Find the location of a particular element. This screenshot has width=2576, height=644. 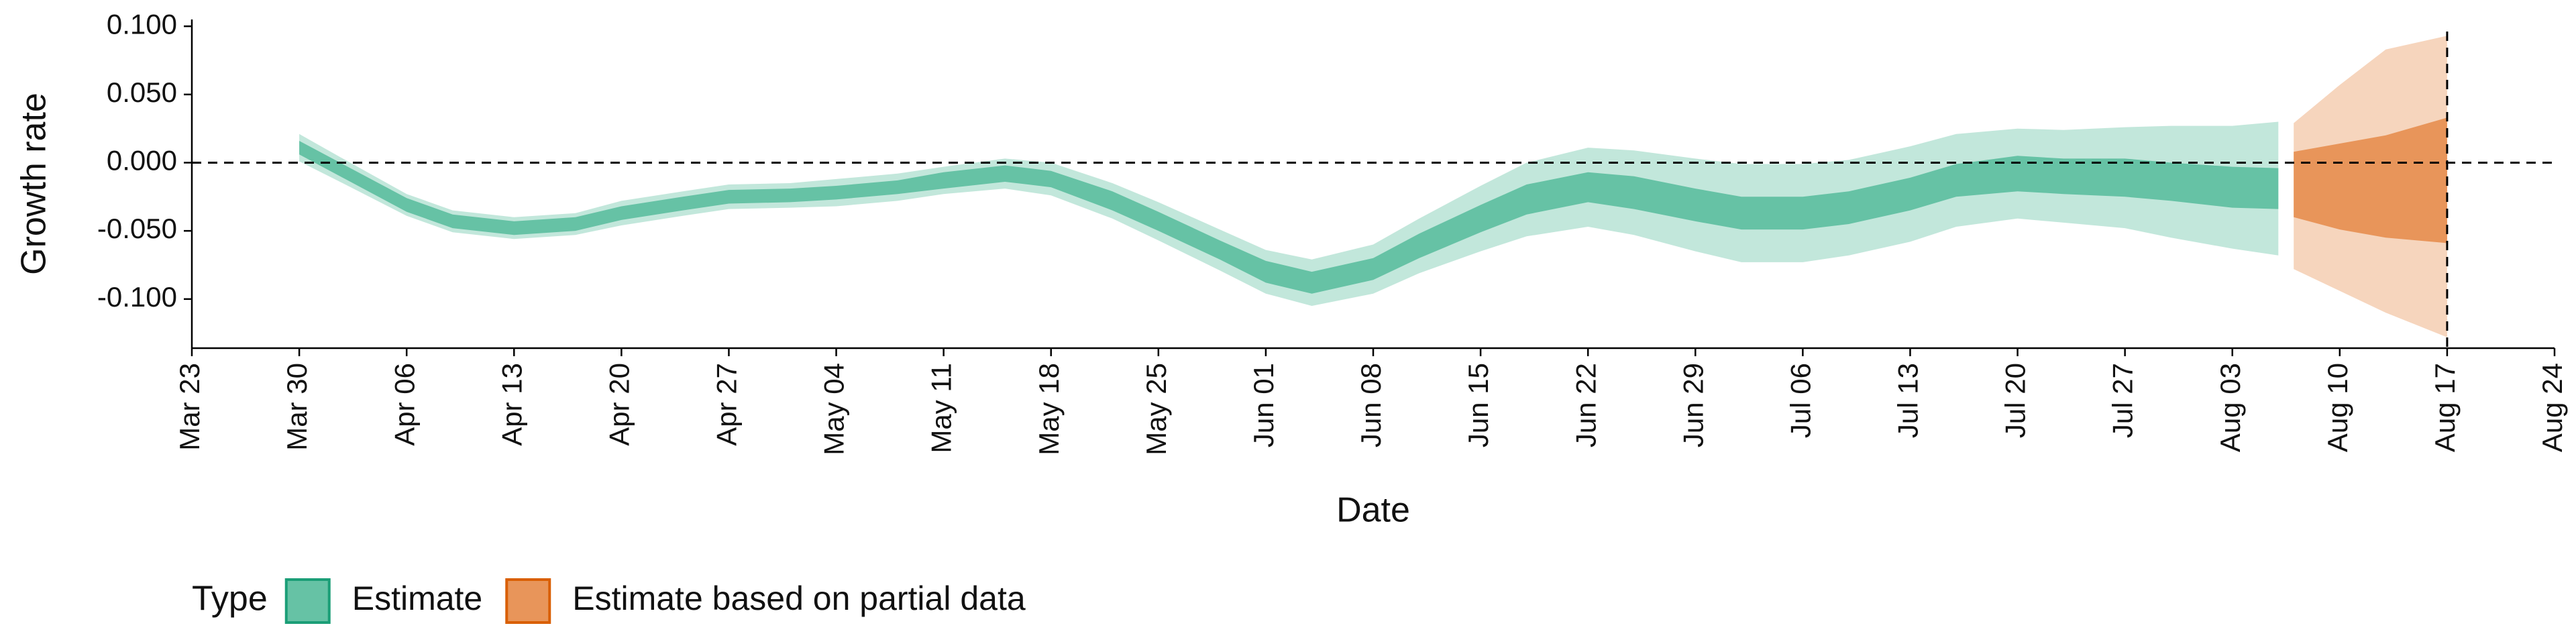

legend-title: Type is located at coordinates (230, 599).